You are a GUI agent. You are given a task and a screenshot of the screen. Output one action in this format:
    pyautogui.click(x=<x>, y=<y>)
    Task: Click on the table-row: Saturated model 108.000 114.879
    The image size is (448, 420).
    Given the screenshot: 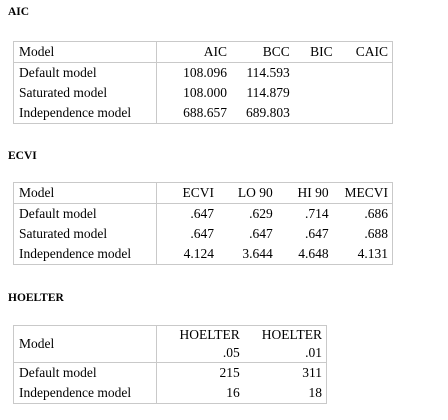 What is the action you would take?
    pyautogui.click(x=203, y=93)
    